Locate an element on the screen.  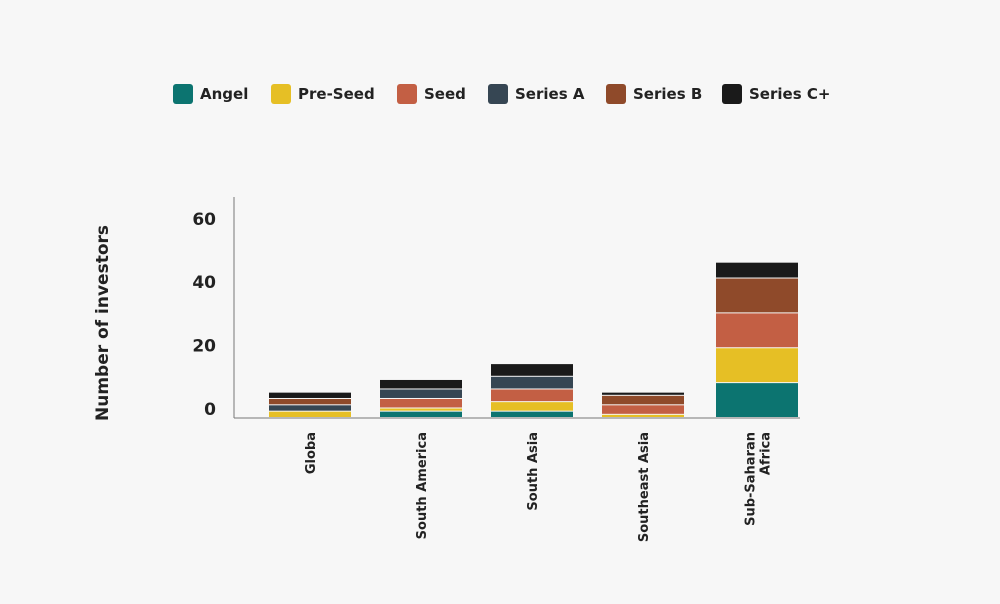
x-category-label: South America is located at coordinates (422, 485).